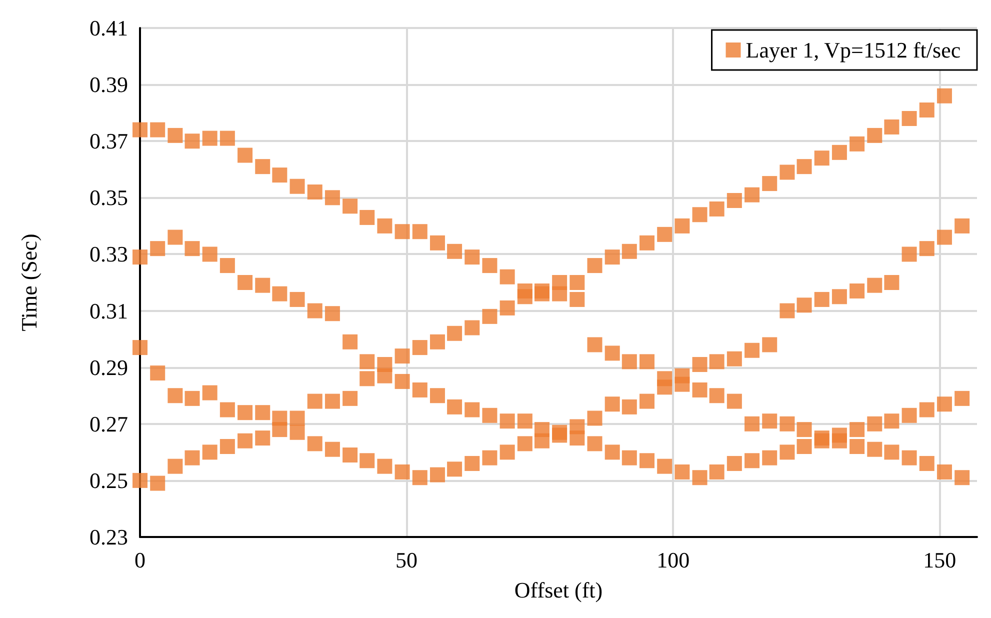  I want to click on y-tick-label: 0.39, so click(109, 85).